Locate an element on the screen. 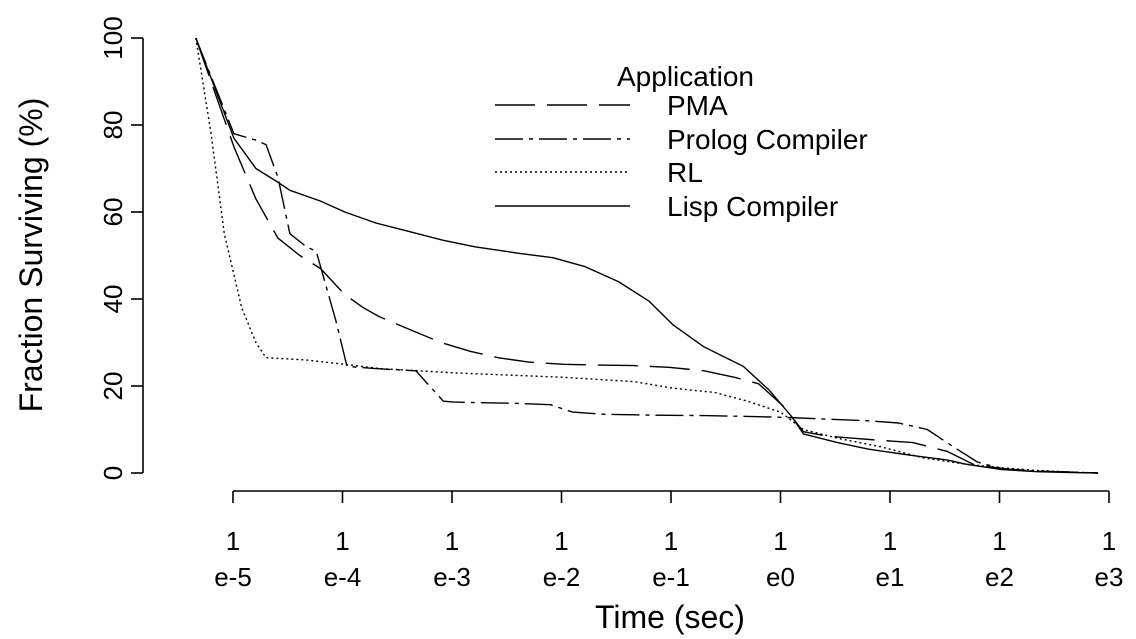 This screenshot has height=639, width=1136. x-tick-label-bottom-1: e-4 is located at coordinates (343, 577).